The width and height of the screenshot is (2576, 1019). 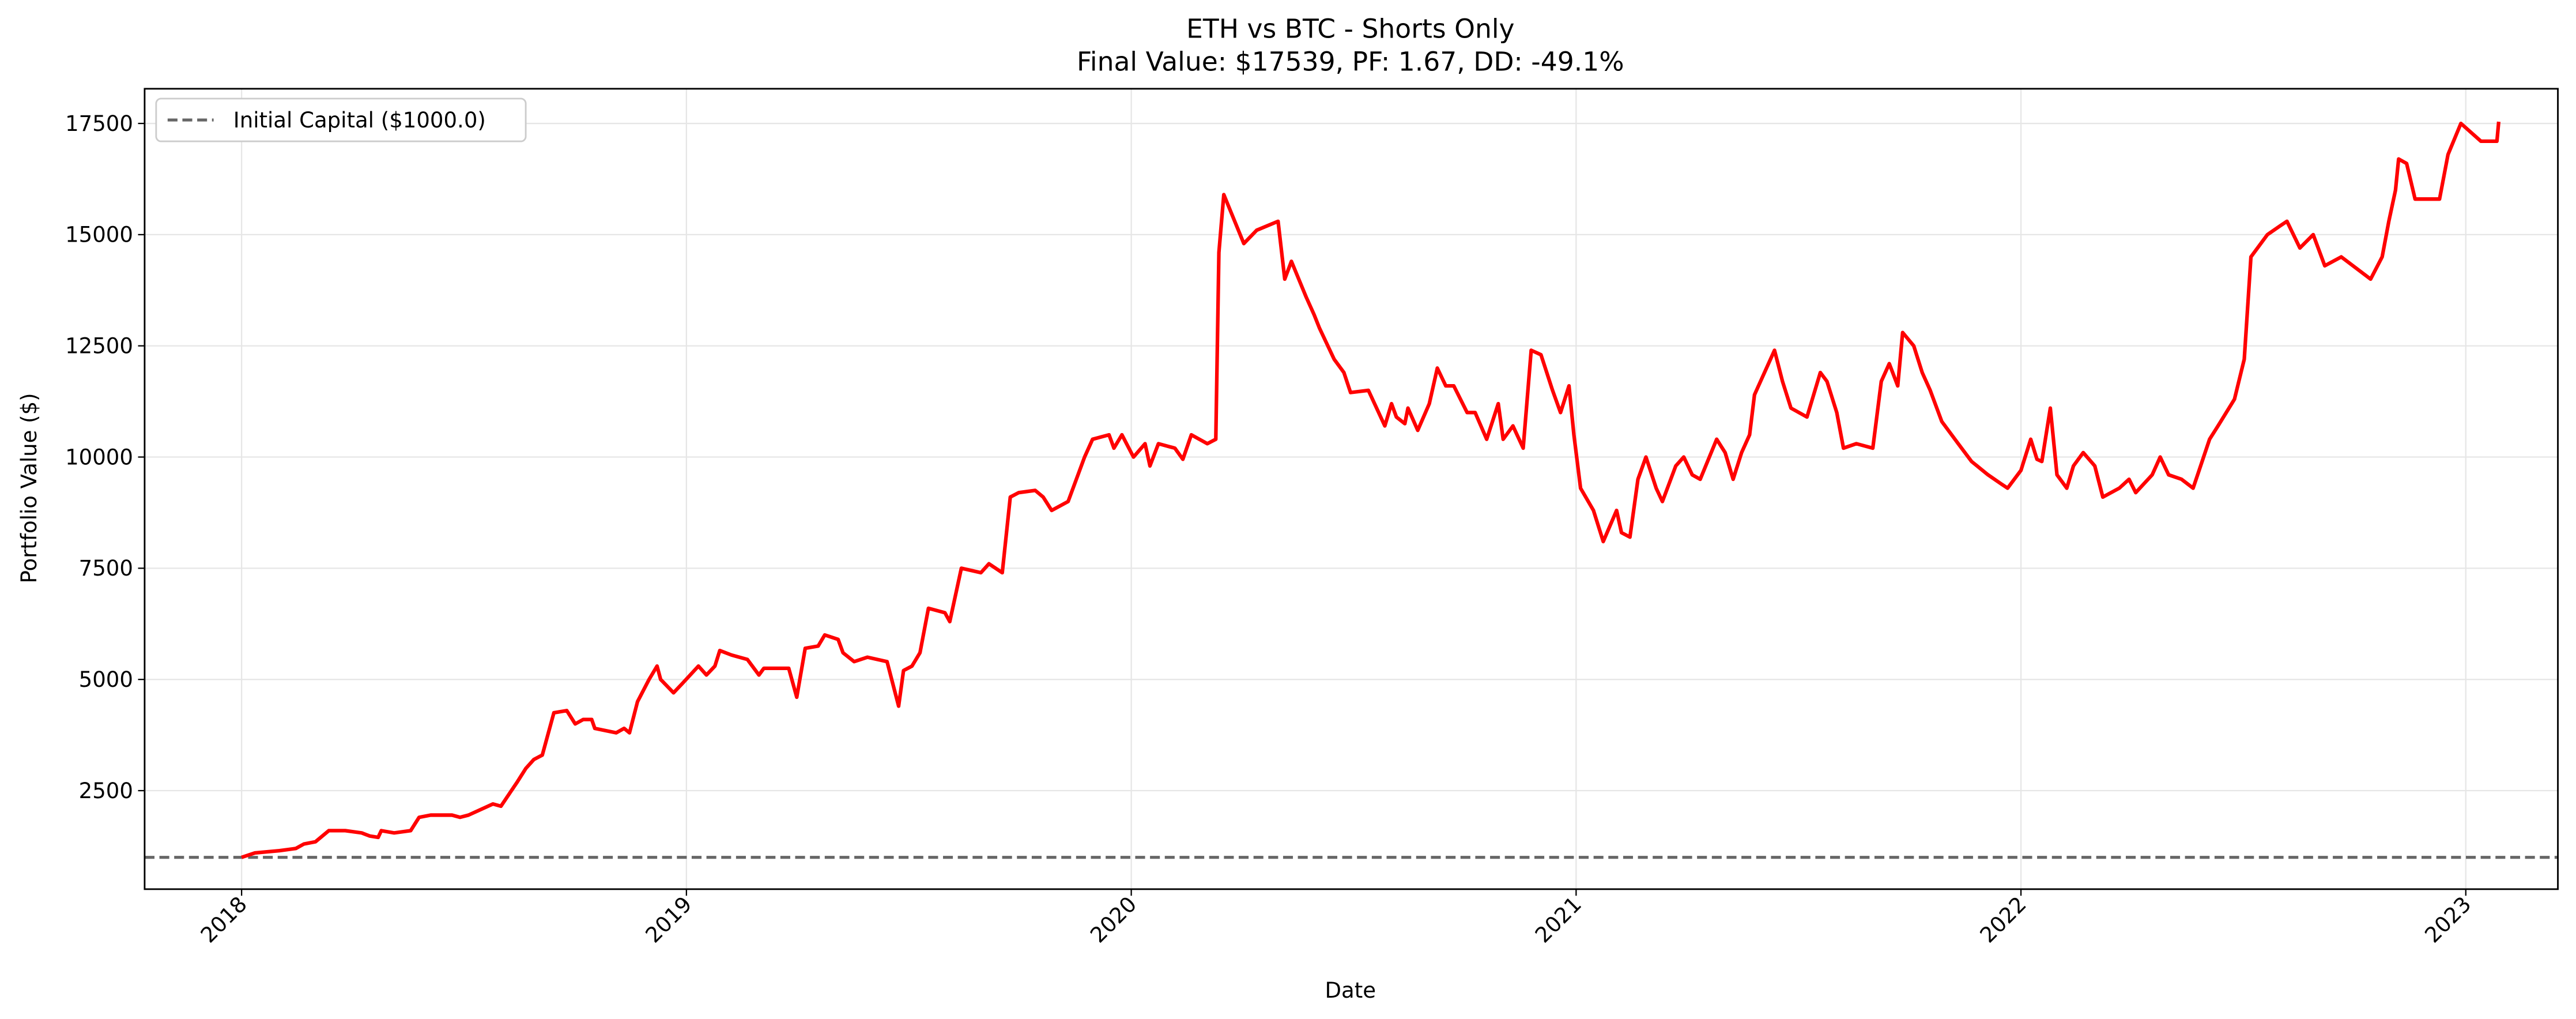 What do you see at coordinates (1350, 990) in the screenshot?
I see `x-axis-label: Date` at bounding box center [1350, 990].